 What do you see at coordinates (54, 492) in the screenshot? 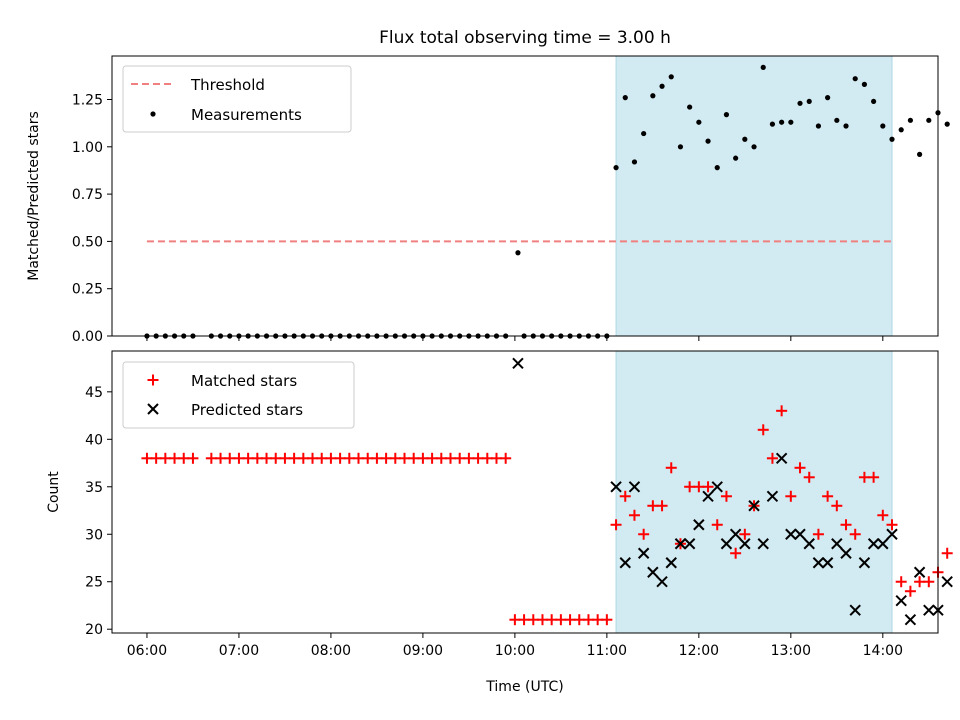
I see `bottom-ylabel: Count` at bounding box center [54, 492].